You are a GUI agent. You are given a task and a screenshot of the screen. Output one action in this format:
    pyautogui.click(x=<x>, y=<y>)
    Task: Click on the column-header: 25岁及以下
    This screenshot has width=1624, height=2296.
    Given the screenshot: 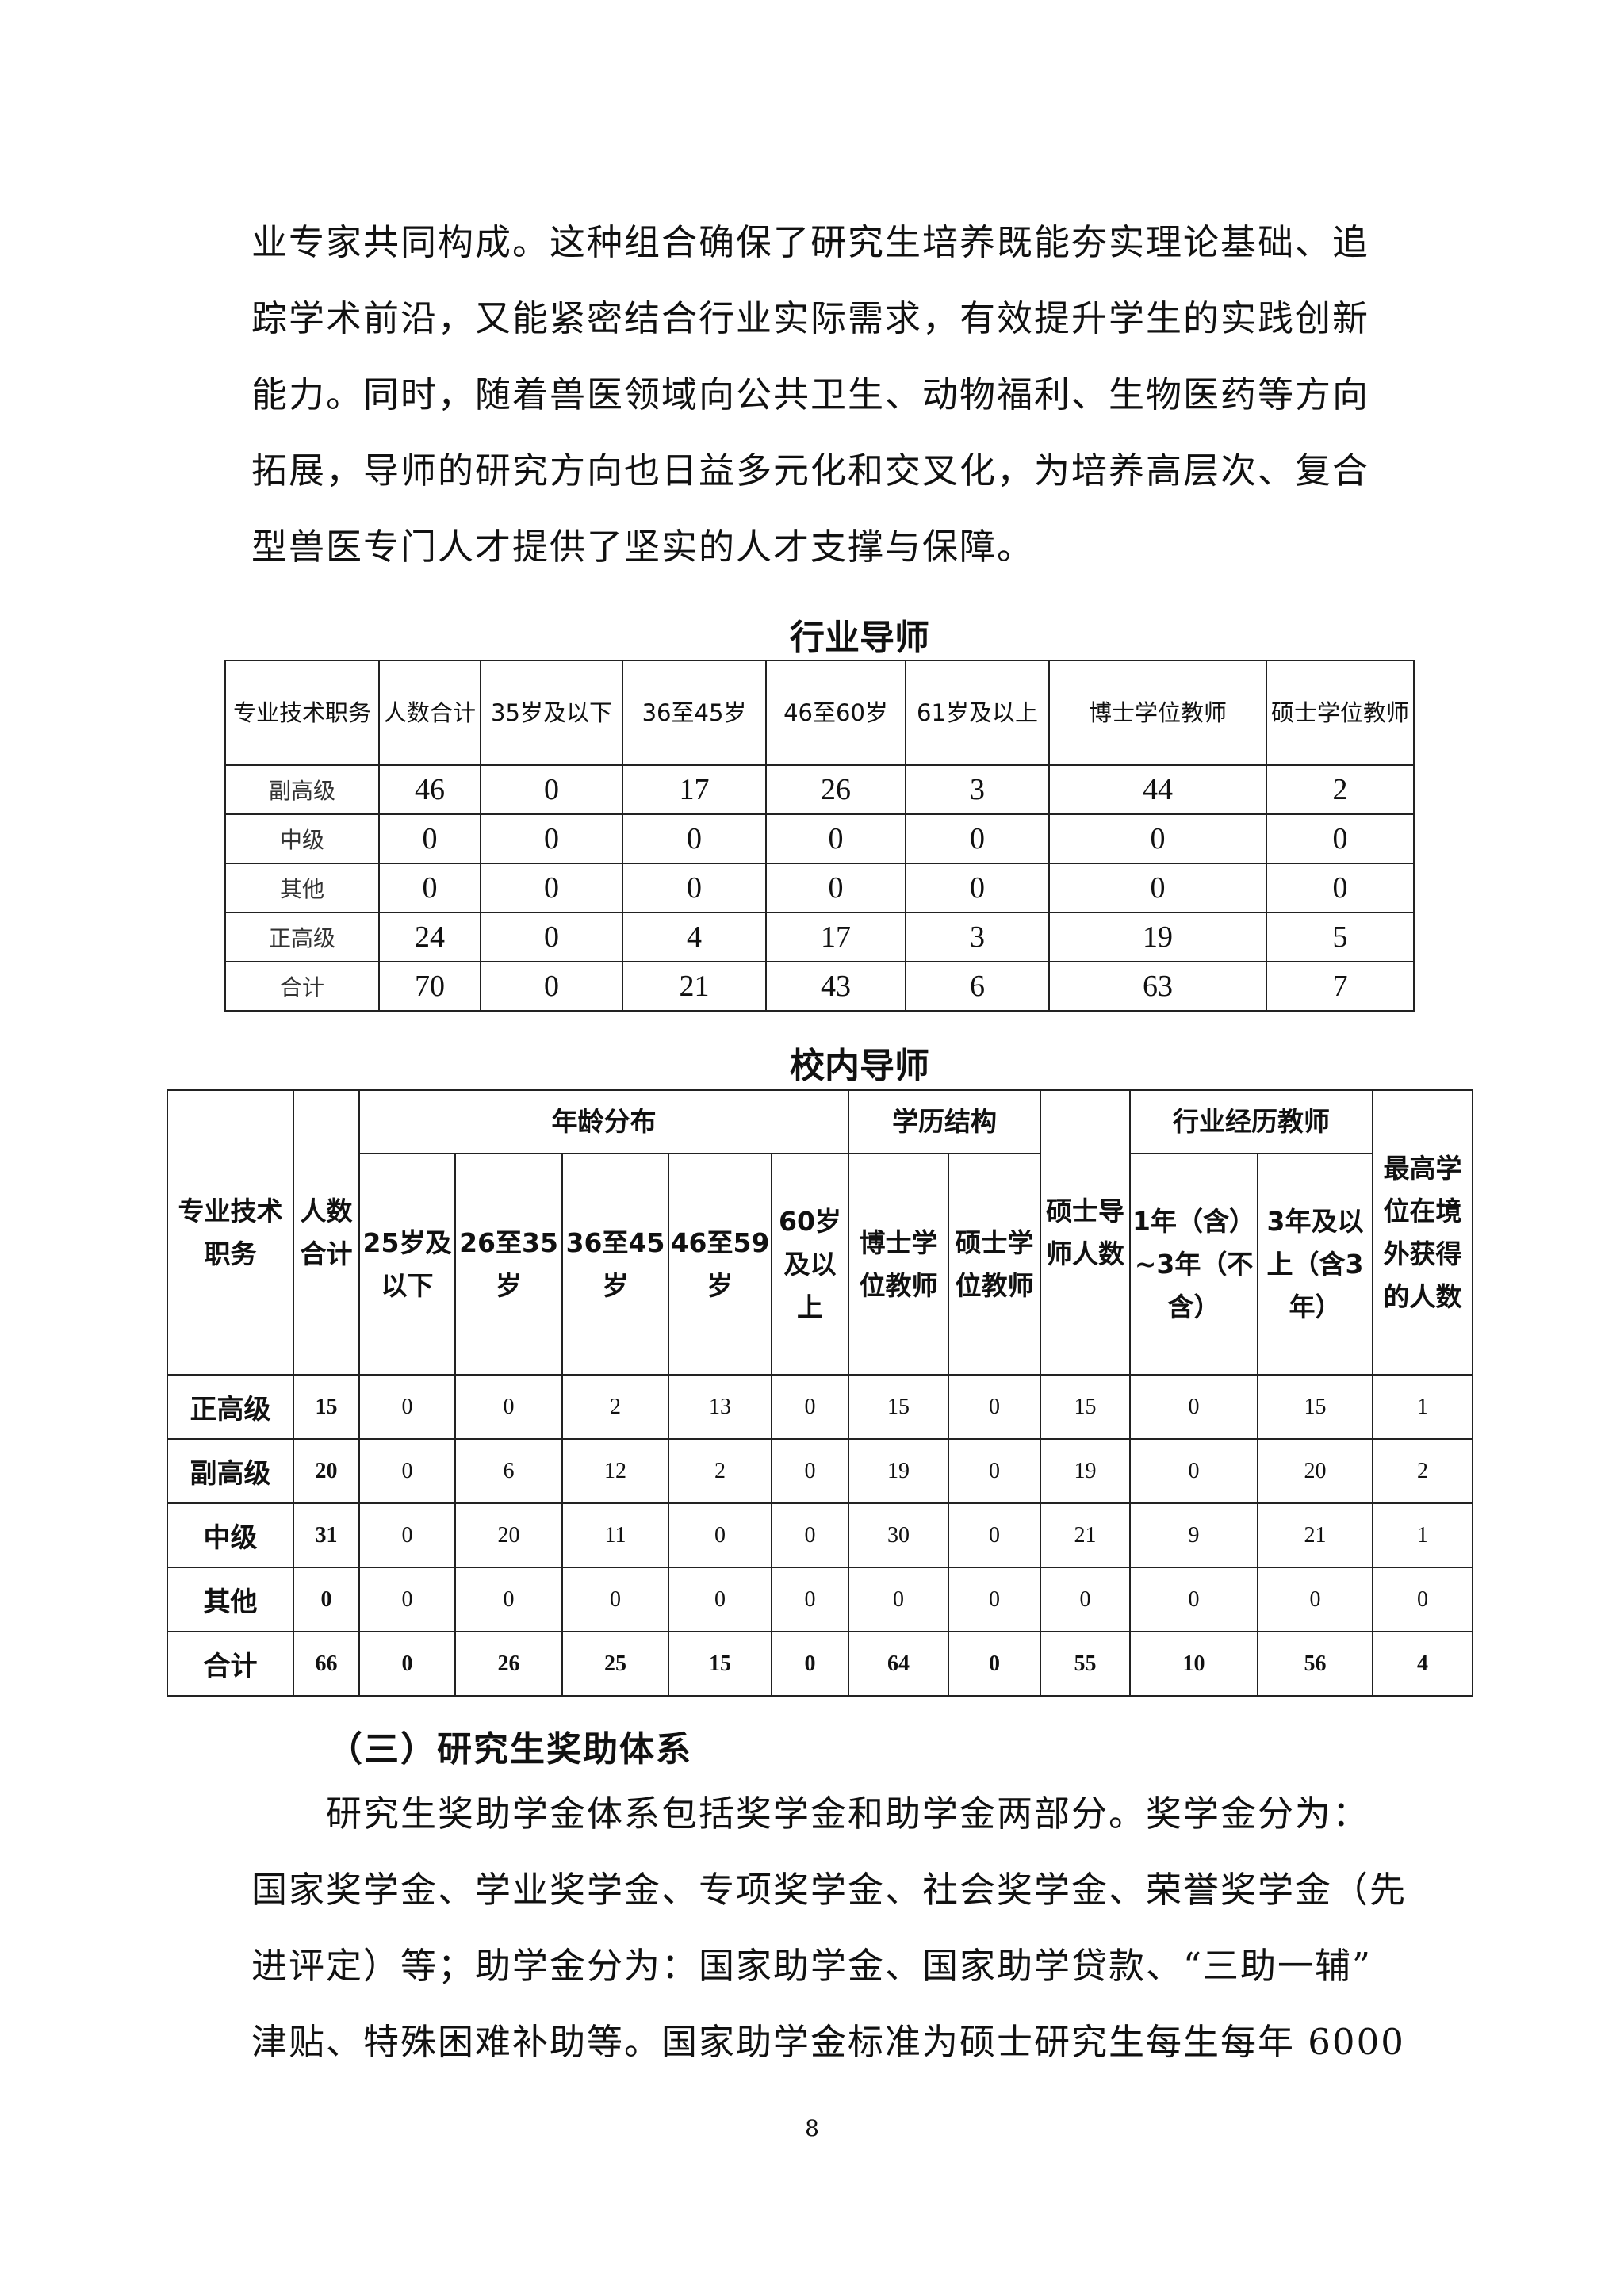 What is the action you would take?
    pyautogui.click(x=407, y=1264)
    